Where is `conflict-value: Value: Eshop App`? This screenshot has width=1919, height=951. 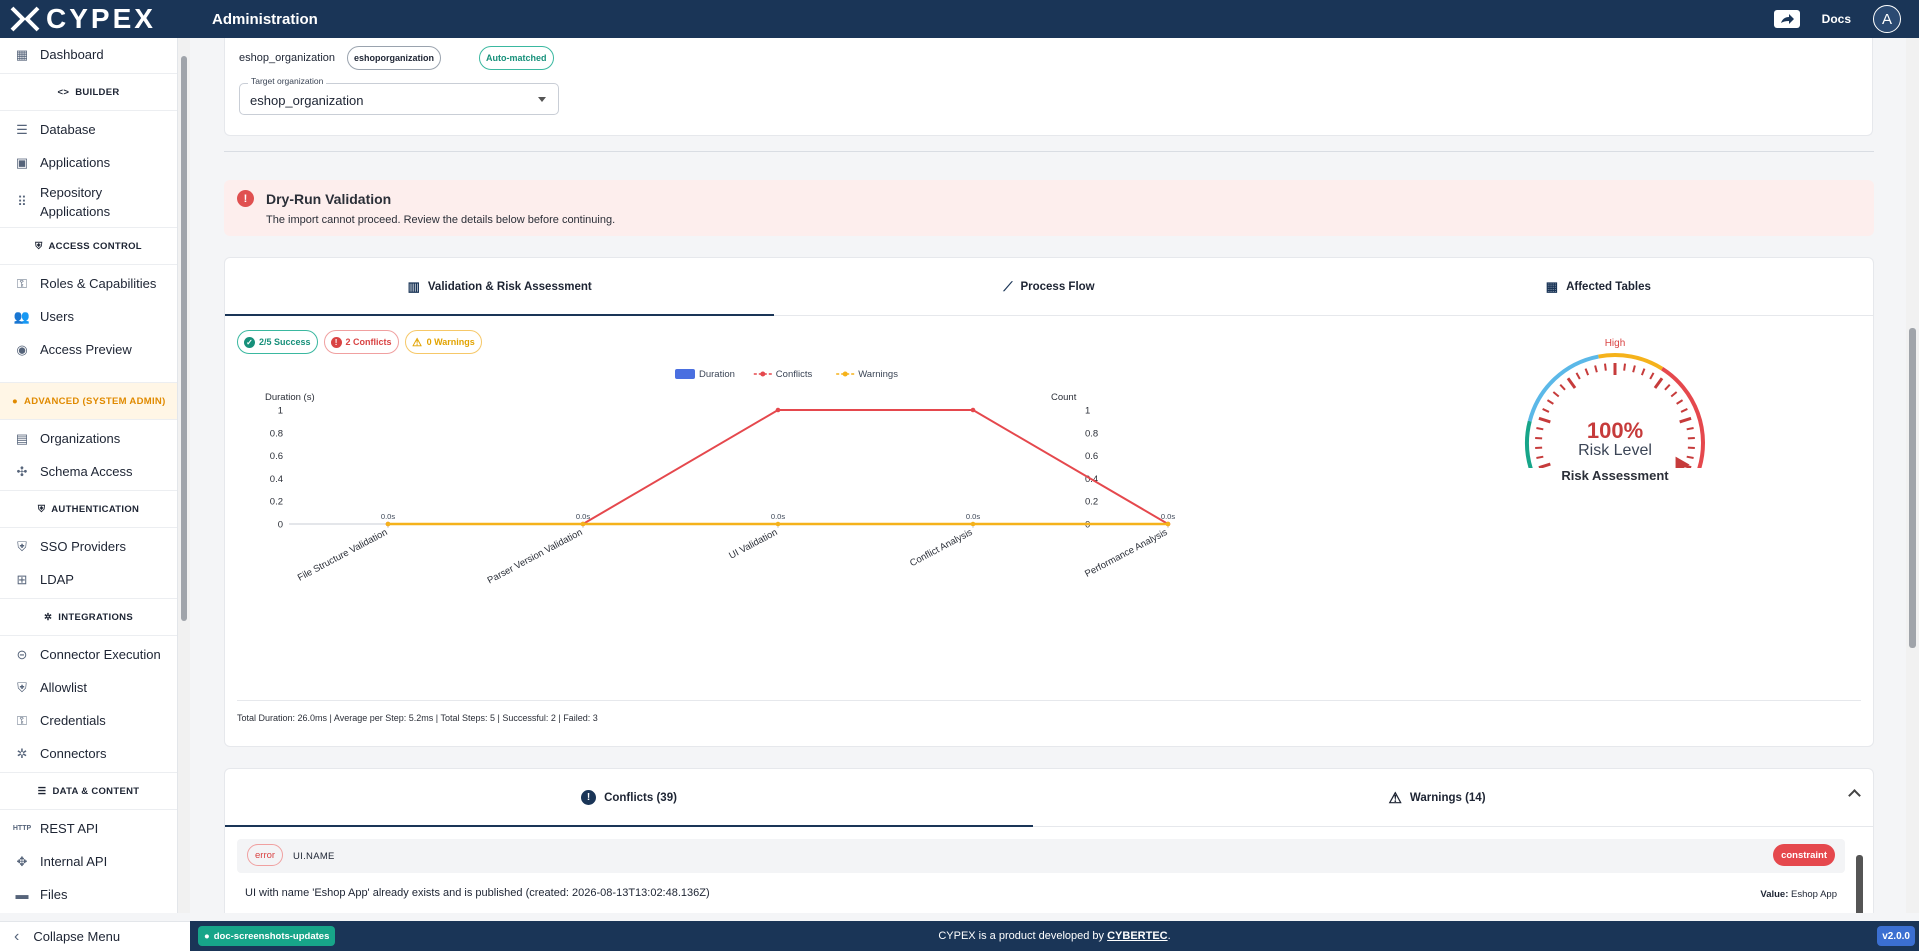
conflict-value: Value: Eshop App is located at coordinates (1798, 894).